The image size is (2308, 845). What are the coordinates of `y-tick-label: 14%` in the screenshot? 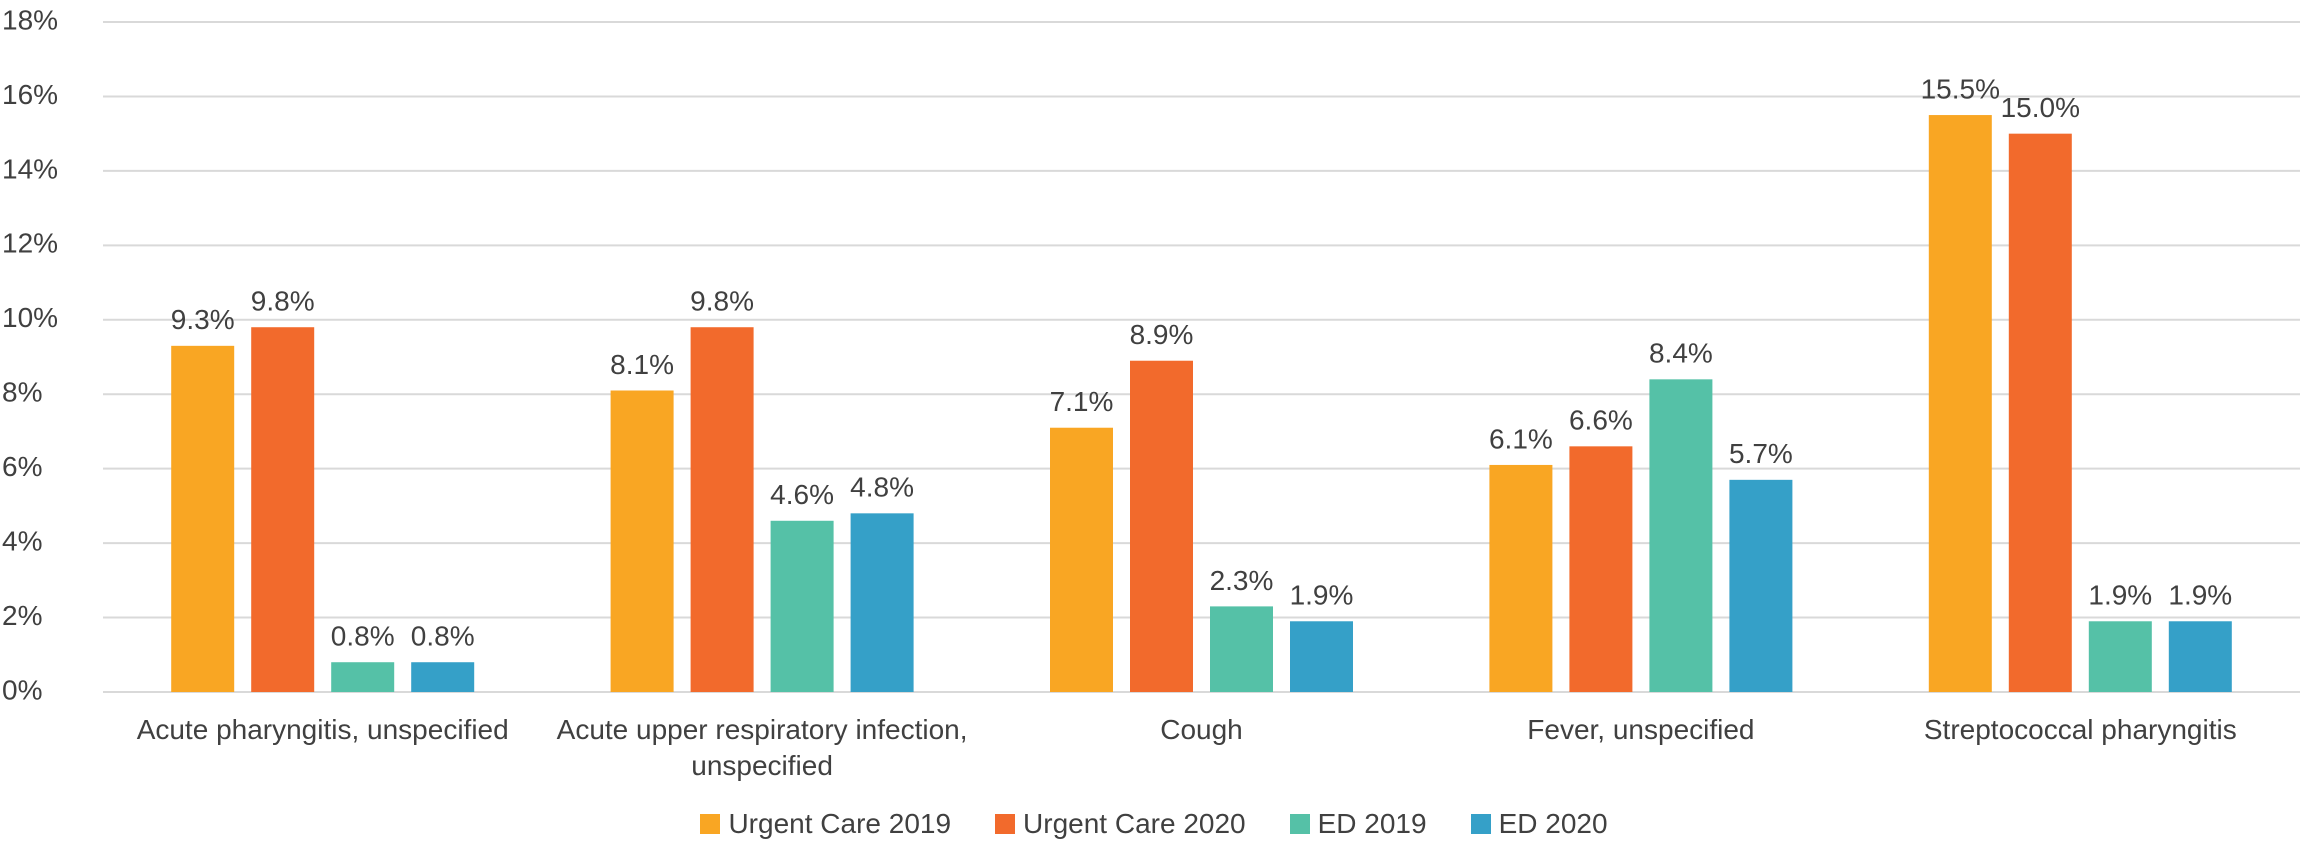 It's located at (30, 168).